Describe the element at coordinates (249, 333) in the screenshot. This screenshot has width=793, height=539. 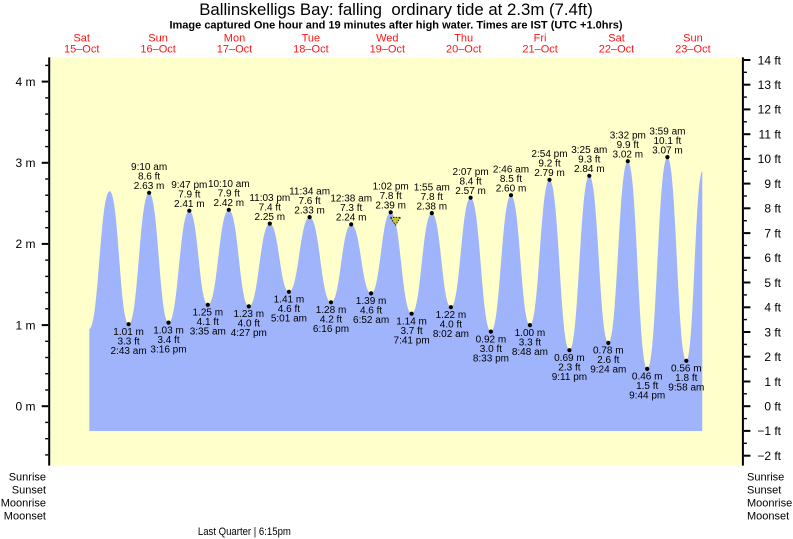
I see `svg-text: 4:27 pm` at that location.